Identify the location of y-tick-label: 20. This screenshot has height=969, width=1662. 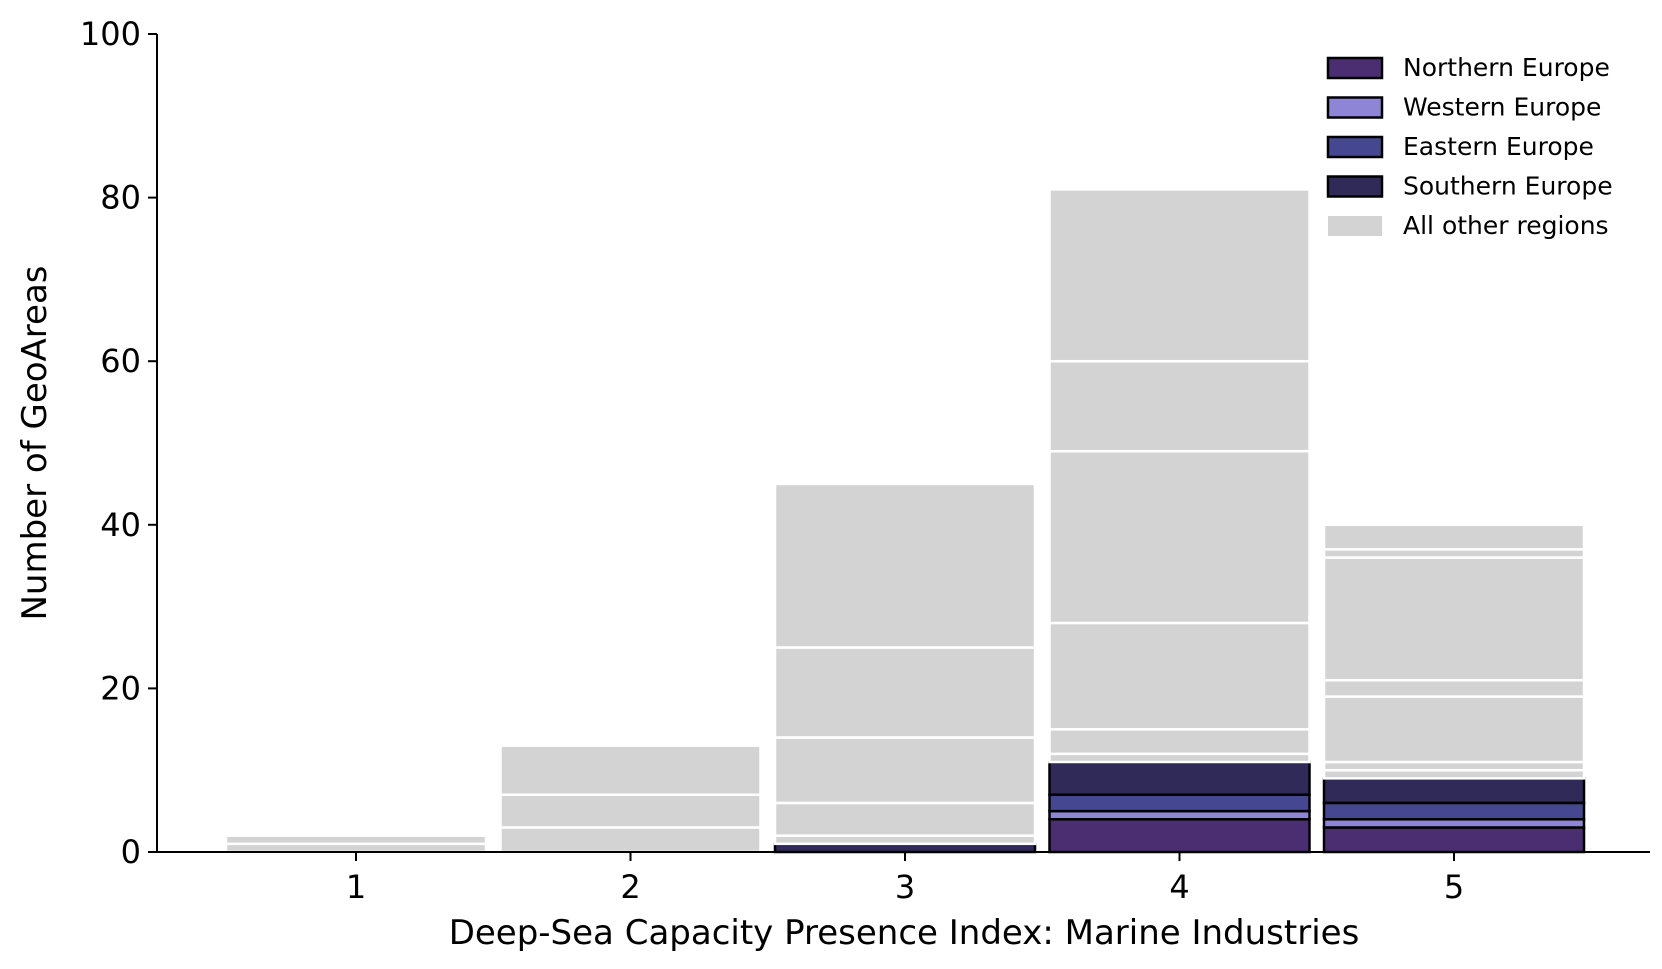
(120, 688).